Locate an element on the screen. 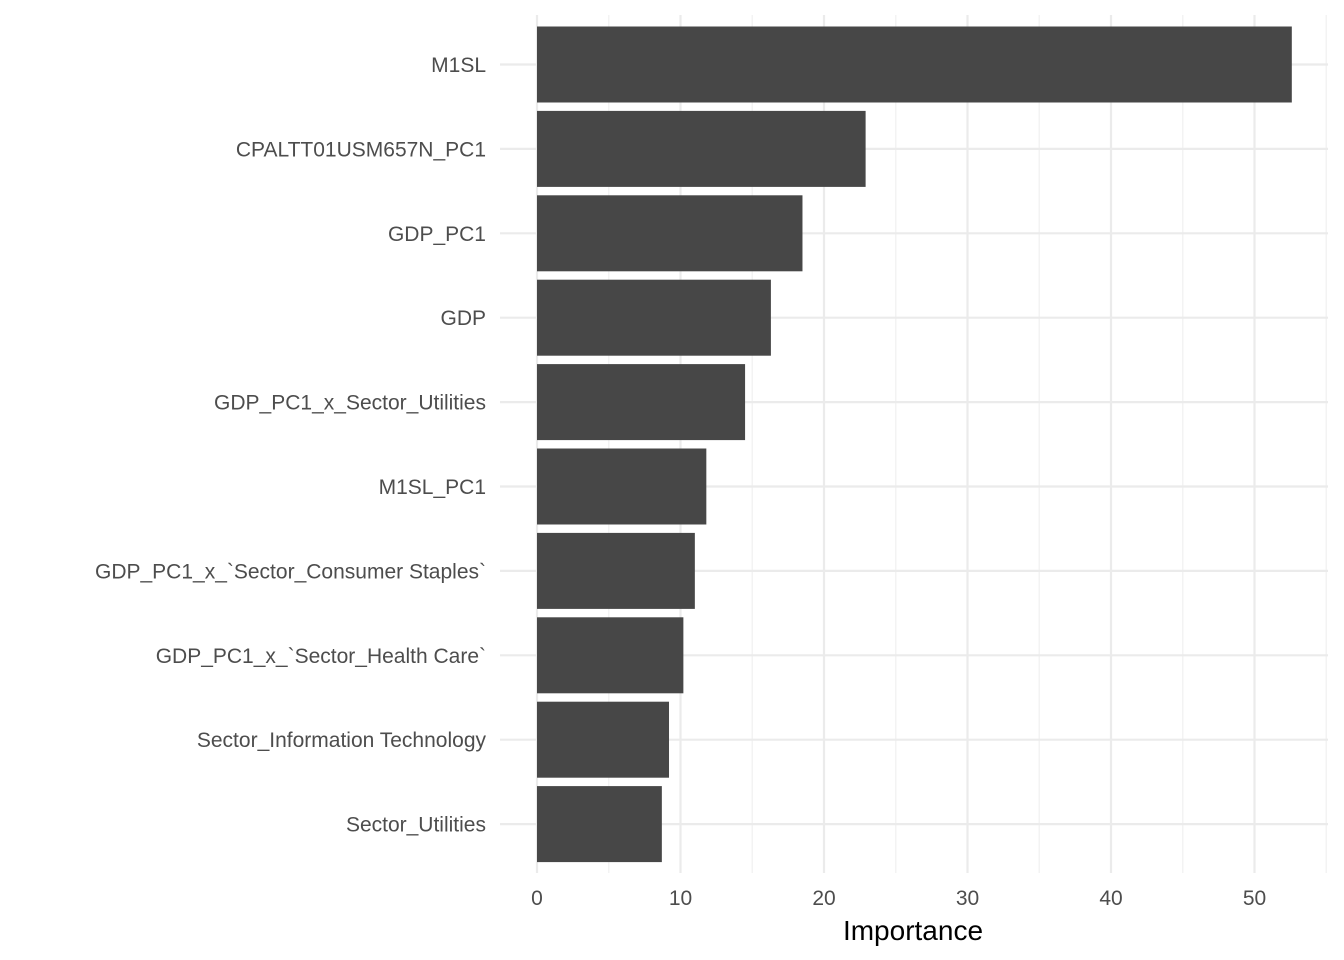  y-tick-label: CPALTT01USM657N_PC1 is located at coordinates (361, 149).